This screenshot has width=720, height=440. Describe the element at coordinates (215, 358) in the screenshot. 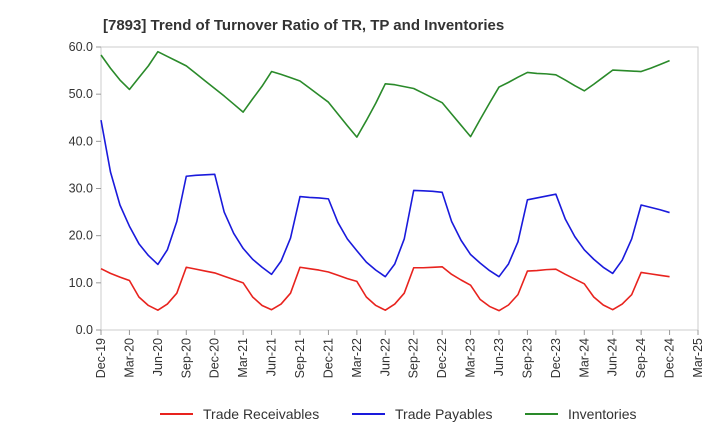

I see `x-tick-label: Dec-20` at that location.